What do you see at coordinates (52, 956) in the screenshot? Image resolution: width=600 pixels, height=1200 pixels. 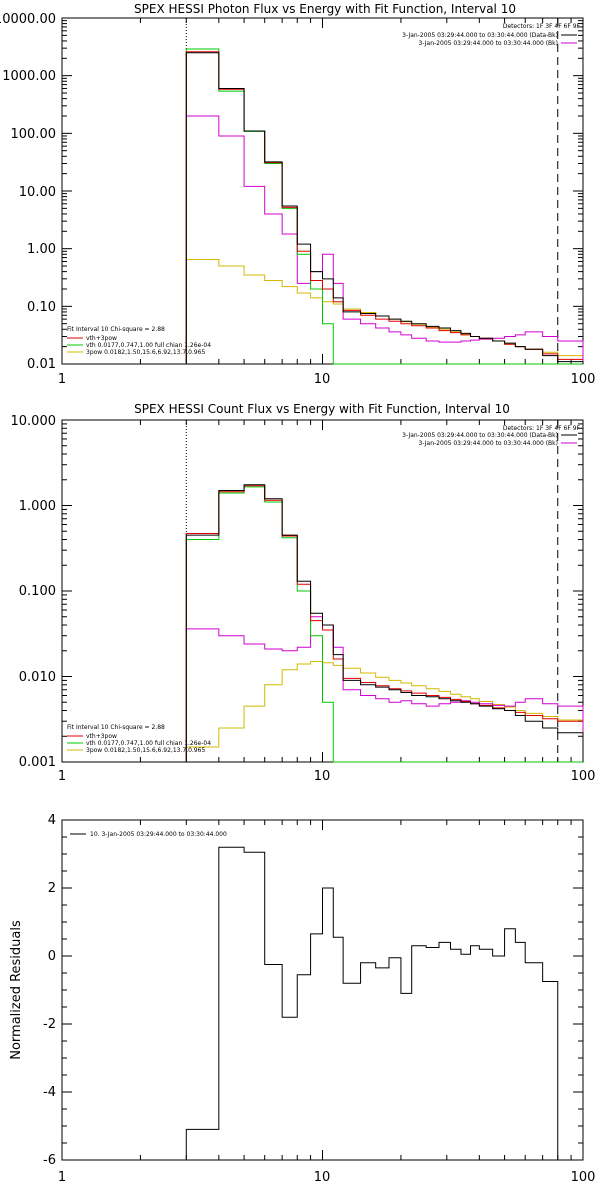 I see `y-tick-label: 0` at bounding box center [52, 956].